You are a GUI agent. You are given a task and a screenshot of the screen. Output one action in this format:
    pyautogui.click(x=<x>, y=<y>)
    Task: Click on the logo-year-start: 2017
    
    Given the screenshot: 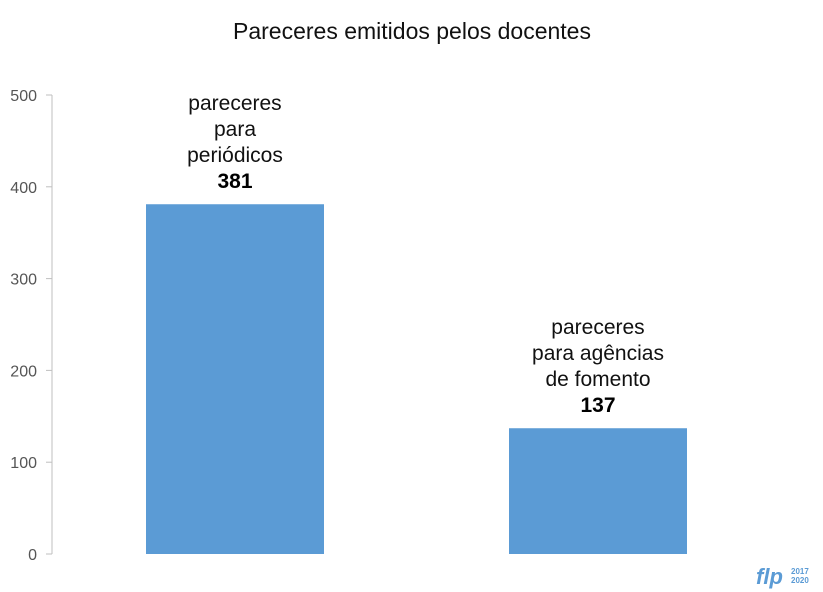 What is the action you would take?
    pyautogui.click(x=800, y=571)
    